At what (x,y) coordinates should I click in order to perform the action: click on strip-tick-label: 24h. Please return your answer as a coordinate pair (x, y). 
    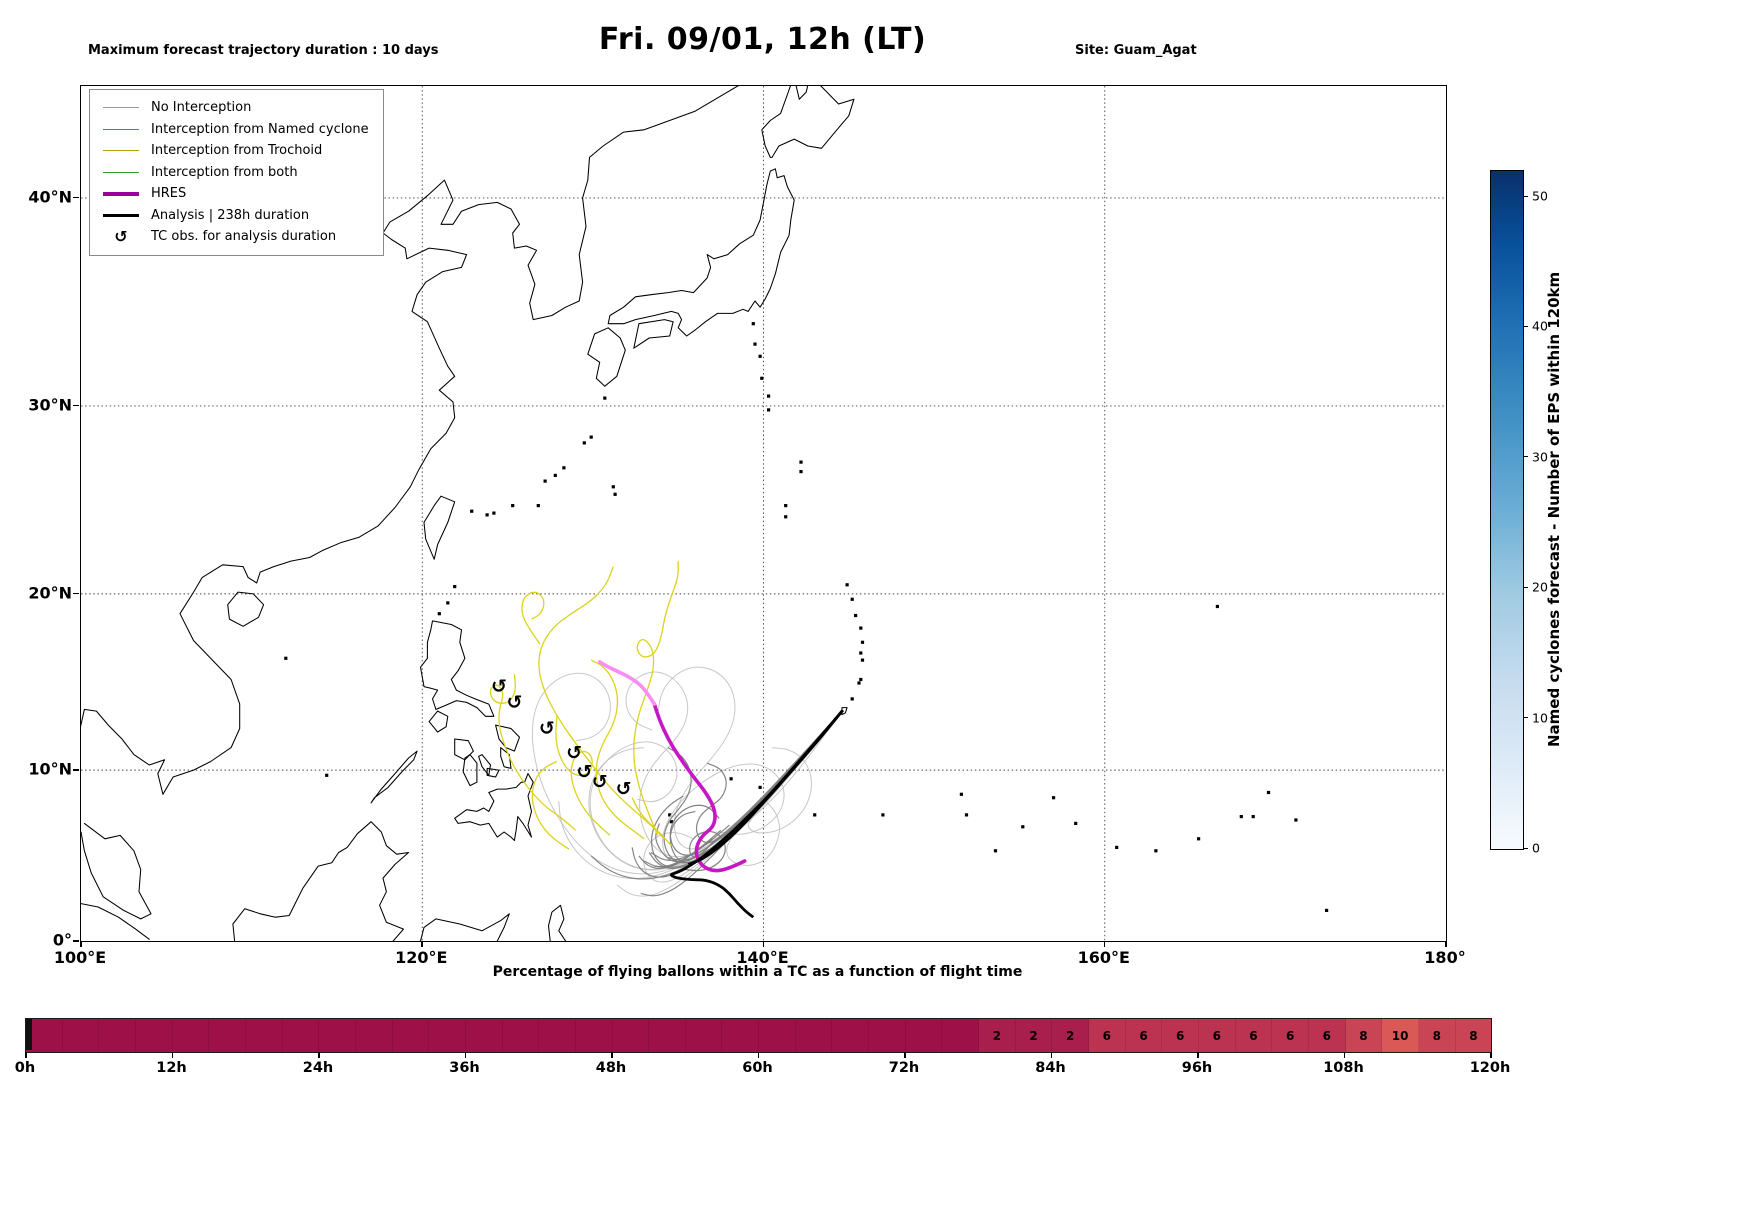
    Looking at the image, I should click on (318, 1068).